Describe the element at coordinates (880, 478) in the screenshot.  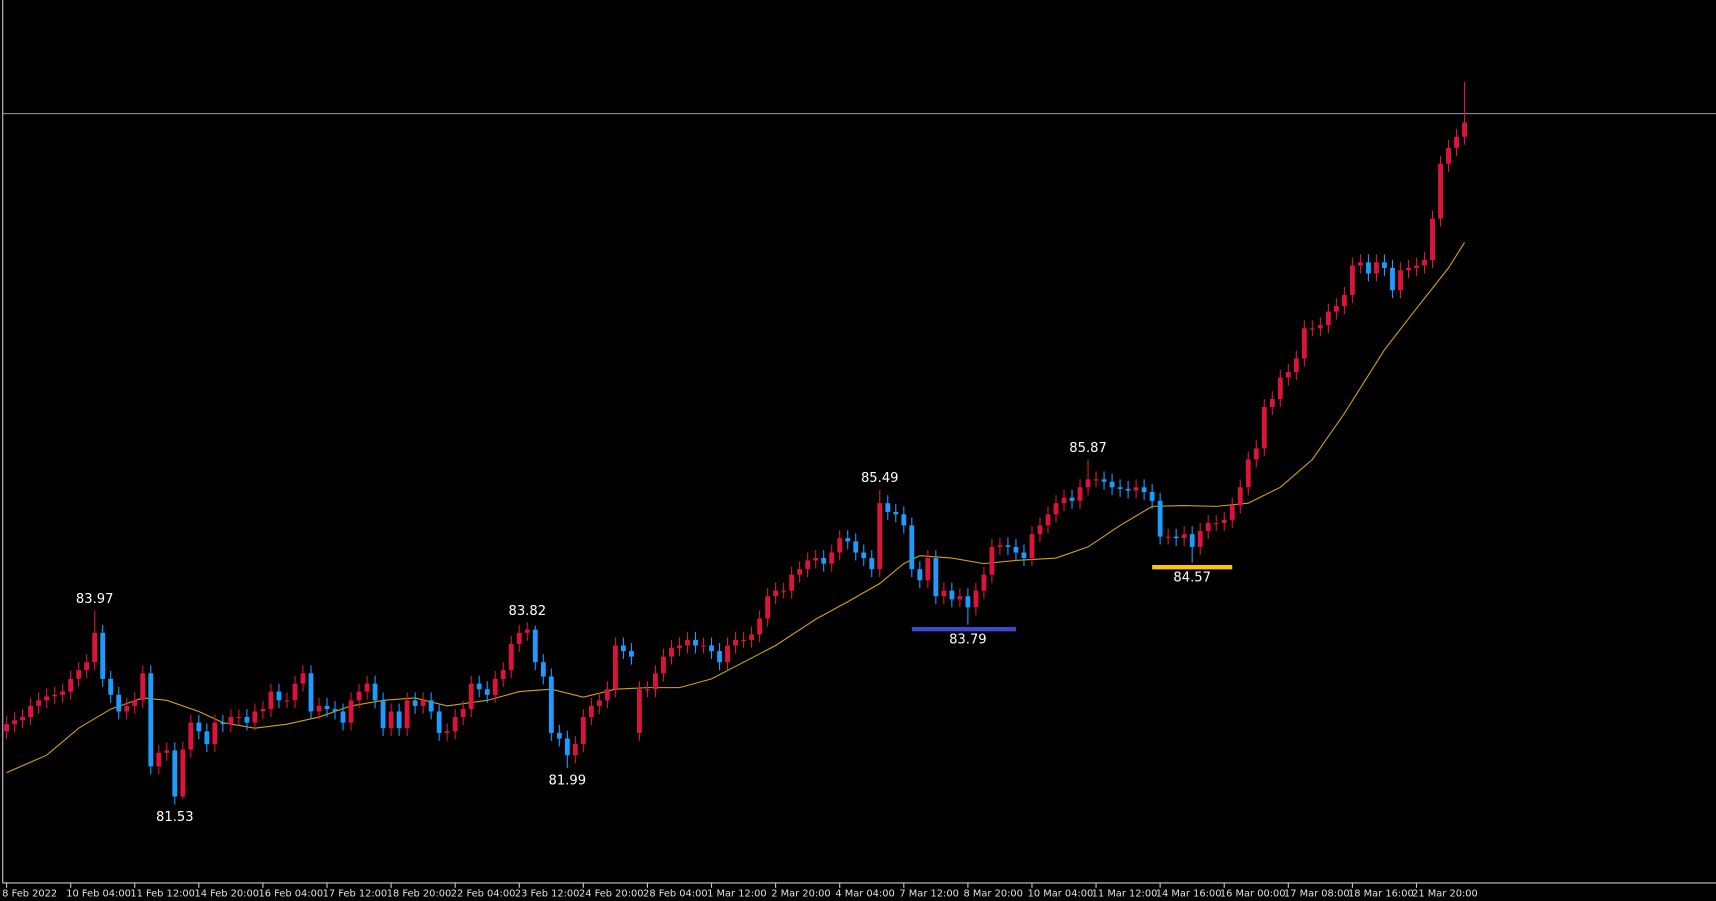
I see `price-annotation: 85.49` at that location.